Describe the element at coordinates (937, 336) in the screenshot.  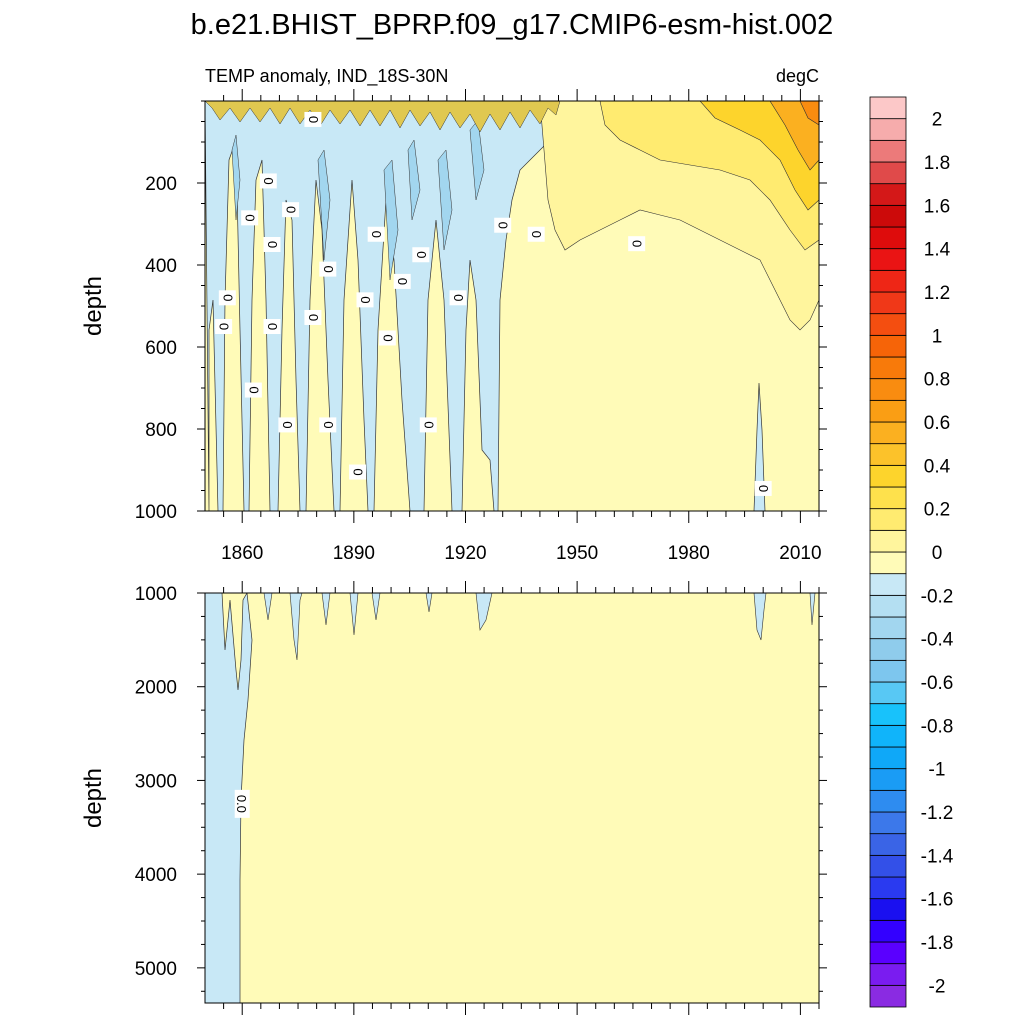
I see `colorbar-tick-label: 1` at that location.